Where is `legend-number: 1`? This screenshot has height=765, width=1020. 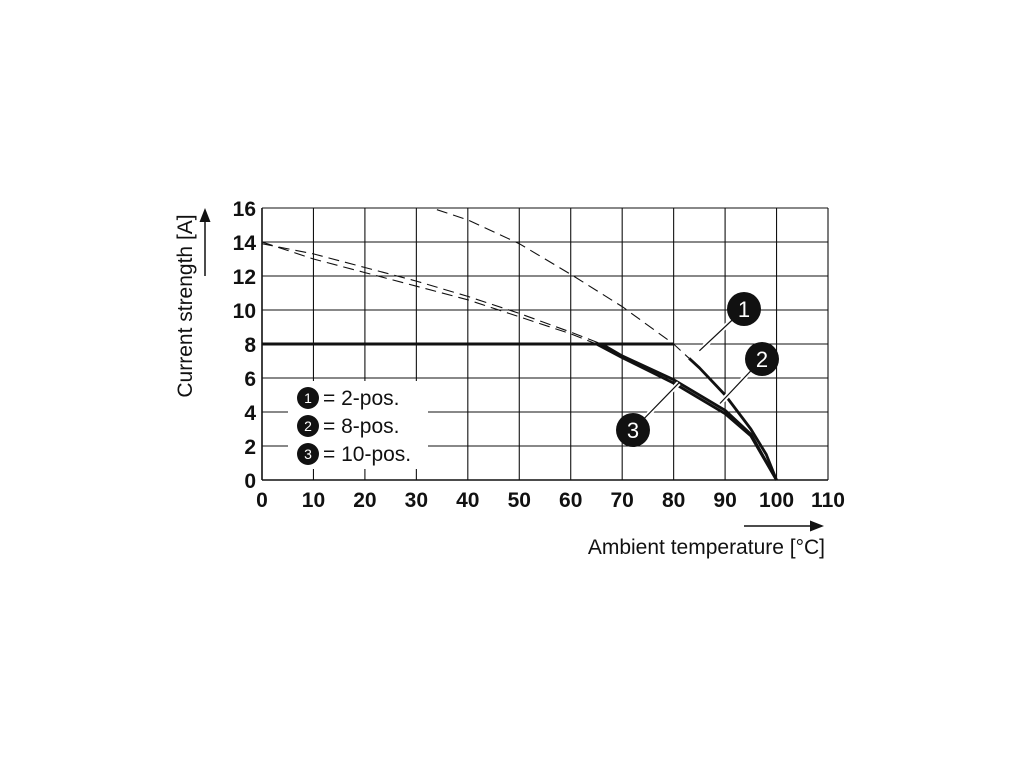
legend-number: 1 is located at coordinates (308, 398).